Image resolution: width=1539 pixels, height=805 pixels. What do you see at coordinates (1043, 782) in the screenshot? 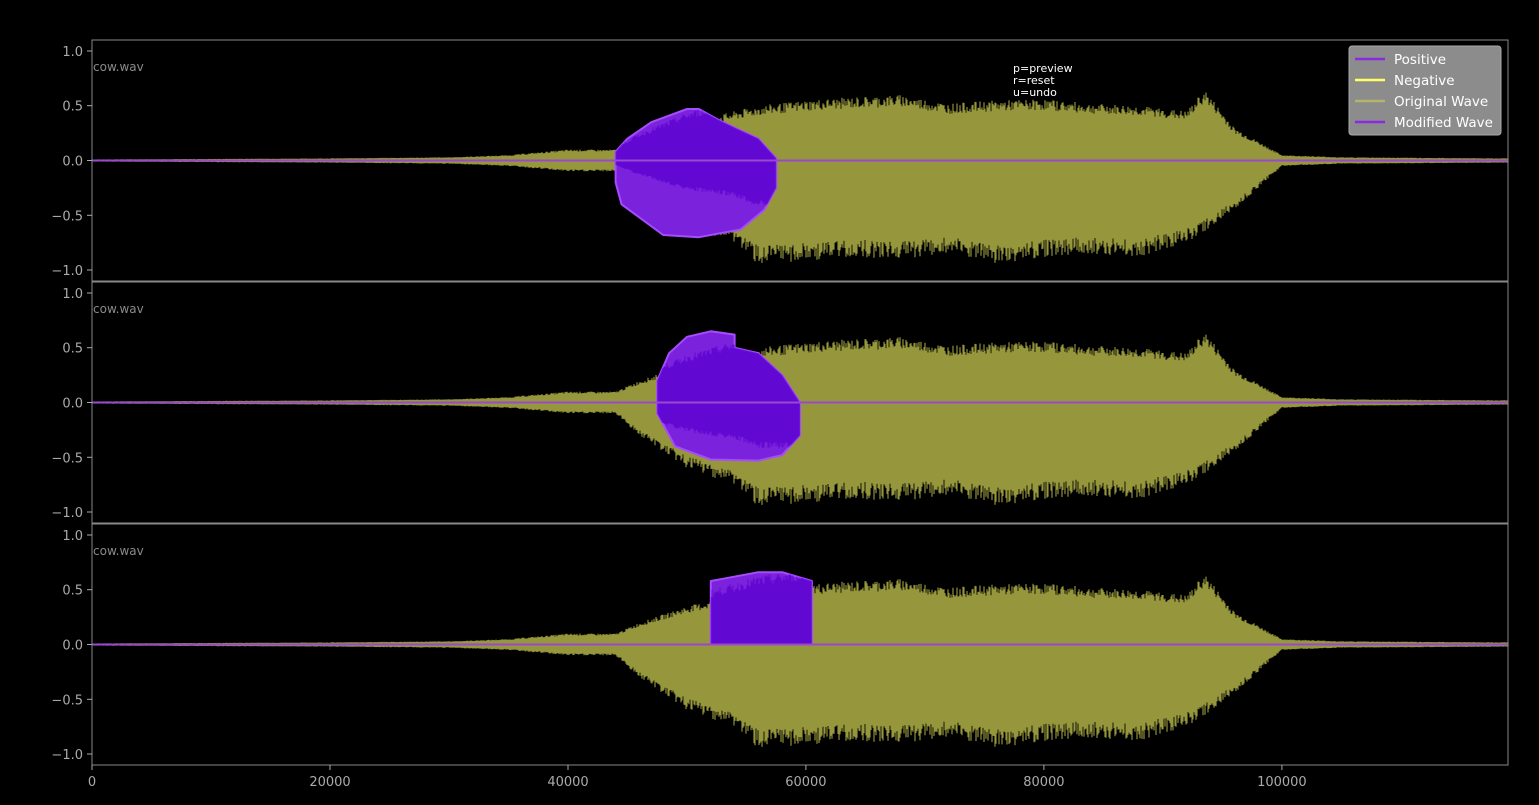
I see `x-tick-label: 80000` at bounding box center [1043, 782].